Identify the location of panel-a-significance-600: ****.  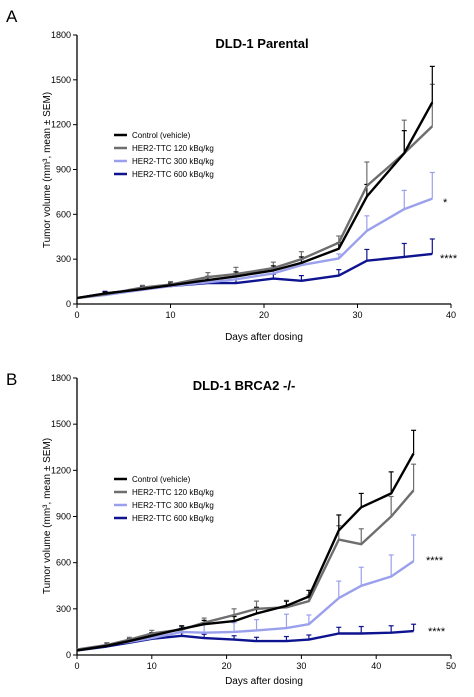
(449, 259).